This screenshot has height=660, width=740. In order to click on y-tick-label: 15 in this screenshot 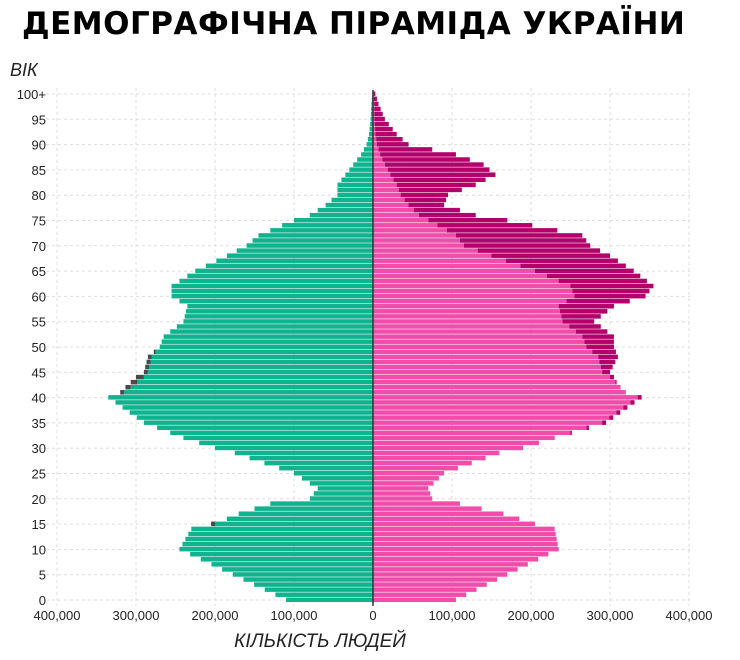, I will do `click(39, 524)`.